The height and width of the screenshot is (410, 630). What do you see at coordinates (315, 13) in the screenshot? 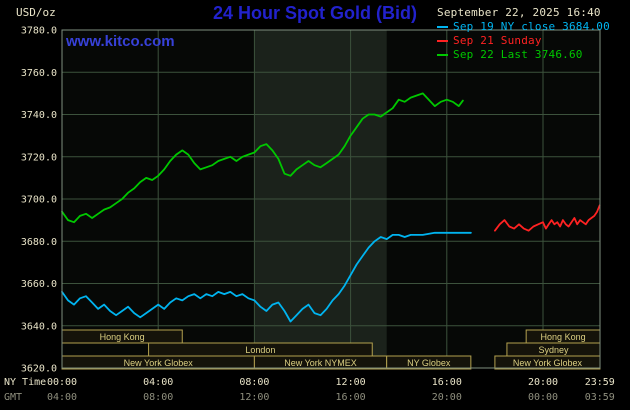
I see `page-title: 24 Hour Spot Gold (Bid)` at bounding box center [315, 13].